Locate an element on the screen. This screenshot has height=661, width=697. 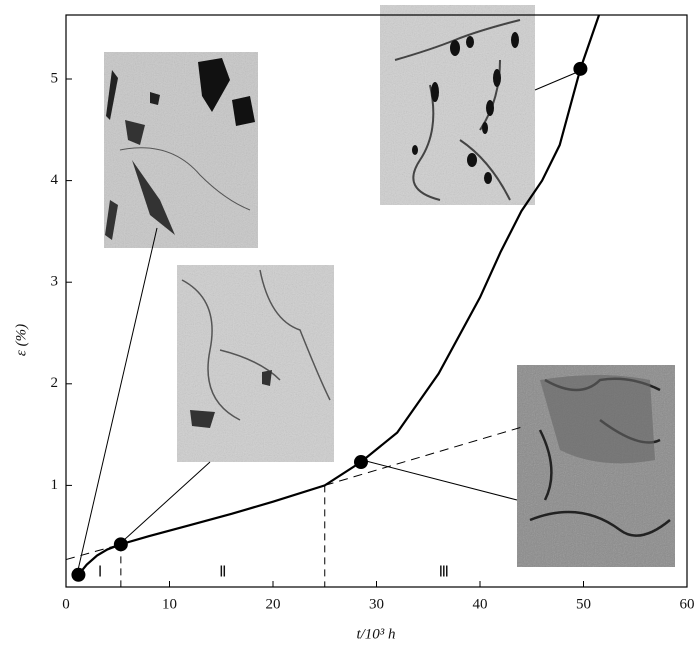
y-tick-label: 4 is located at coordinates (55, 180).